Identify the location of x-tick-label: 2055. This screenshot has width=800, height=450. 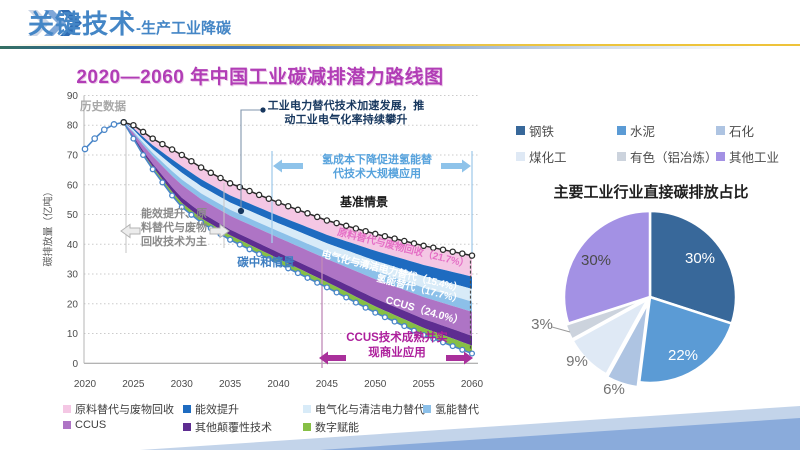
(424, 384).